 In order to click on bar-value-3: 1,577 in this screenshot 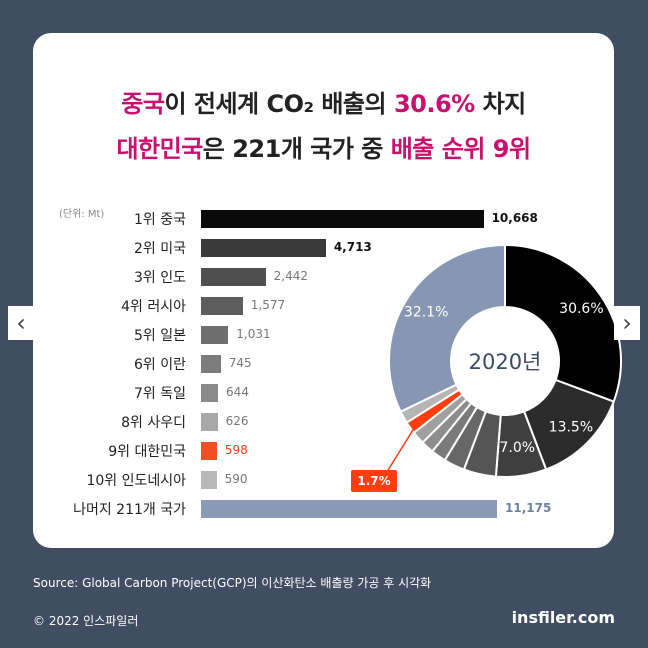, I will do `click(268, 305)`.